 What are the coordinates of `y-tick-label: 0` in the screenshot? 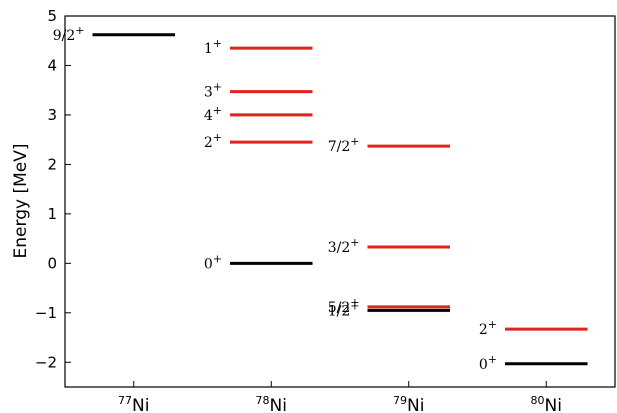 It's located at (52, 263).